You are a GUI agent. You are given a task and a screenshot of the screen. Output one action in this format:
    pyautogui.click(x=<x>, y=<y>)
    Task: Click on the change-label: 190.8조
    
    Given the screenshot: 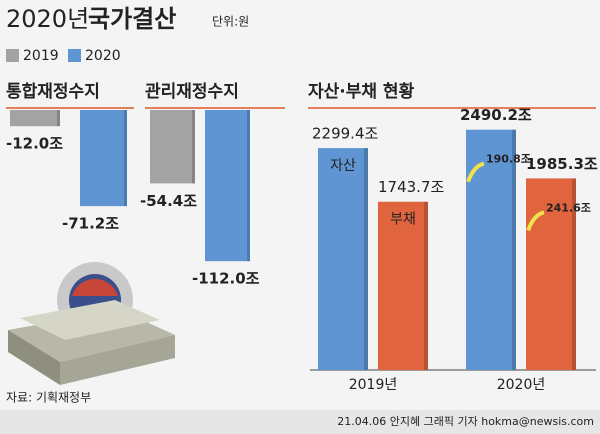 What is the action you would take?
    pyautogui.click(x=508, y=159)
    